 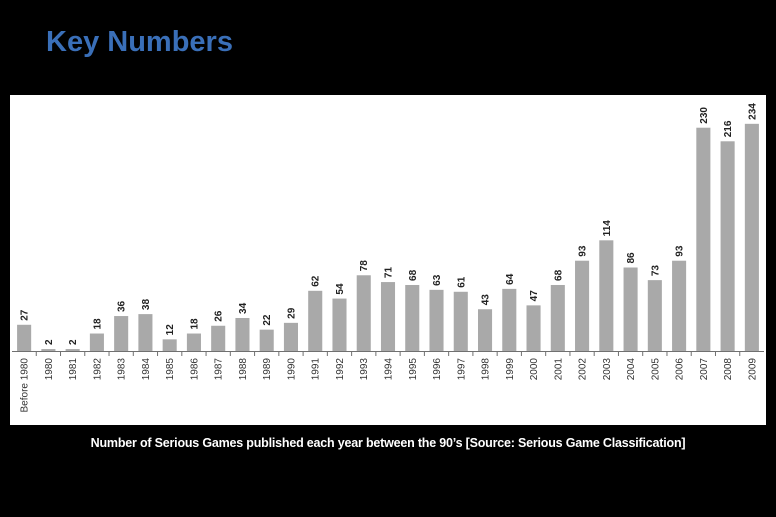 I want to click on bar-1989, so click(x=266, y=340).